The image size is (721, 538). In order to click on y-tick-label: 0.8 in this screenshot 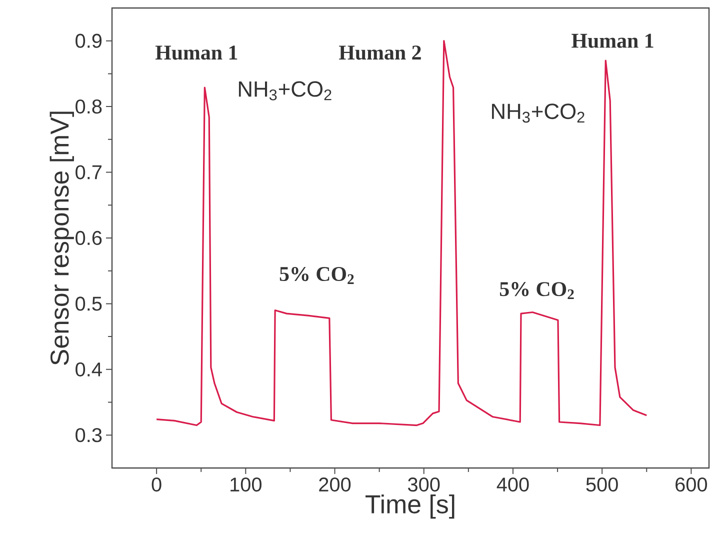, I will do `click(89, 107)`.